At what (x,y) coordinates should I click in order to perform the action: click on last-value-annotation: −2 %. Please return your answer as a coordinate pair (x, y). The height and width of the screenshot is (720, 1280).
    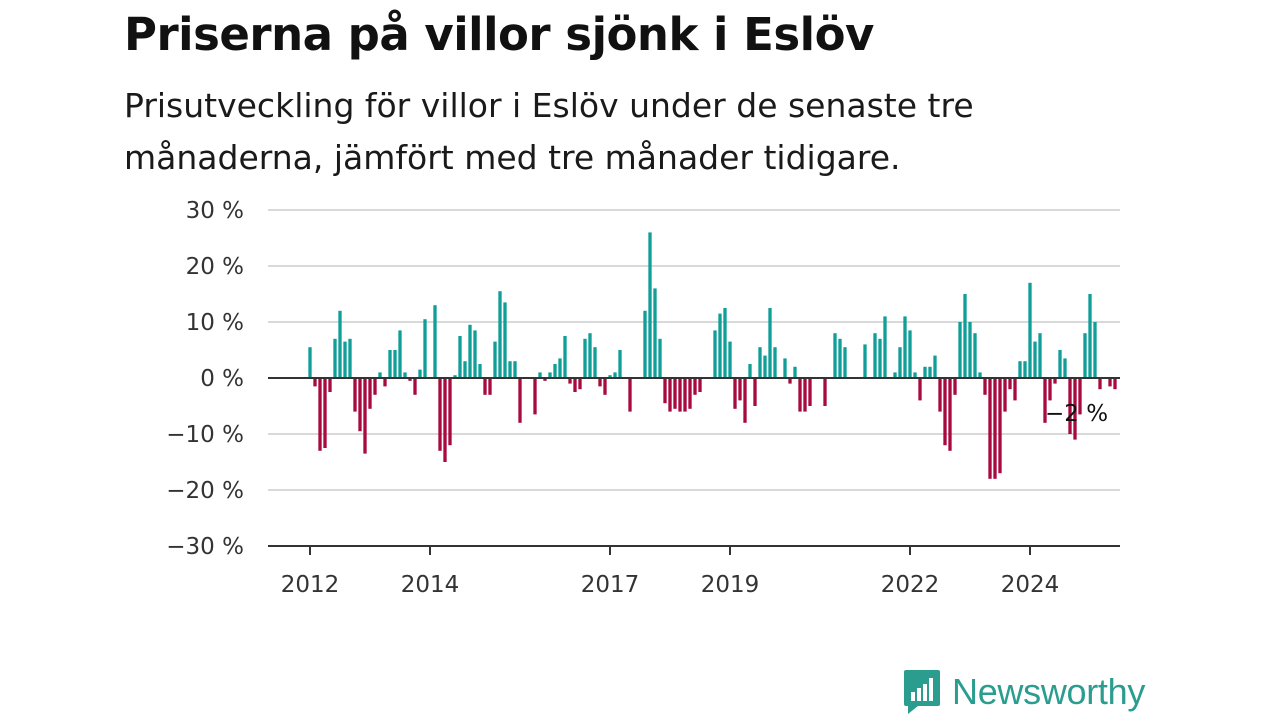
    Looking at the image, I should click on (1076, 414).